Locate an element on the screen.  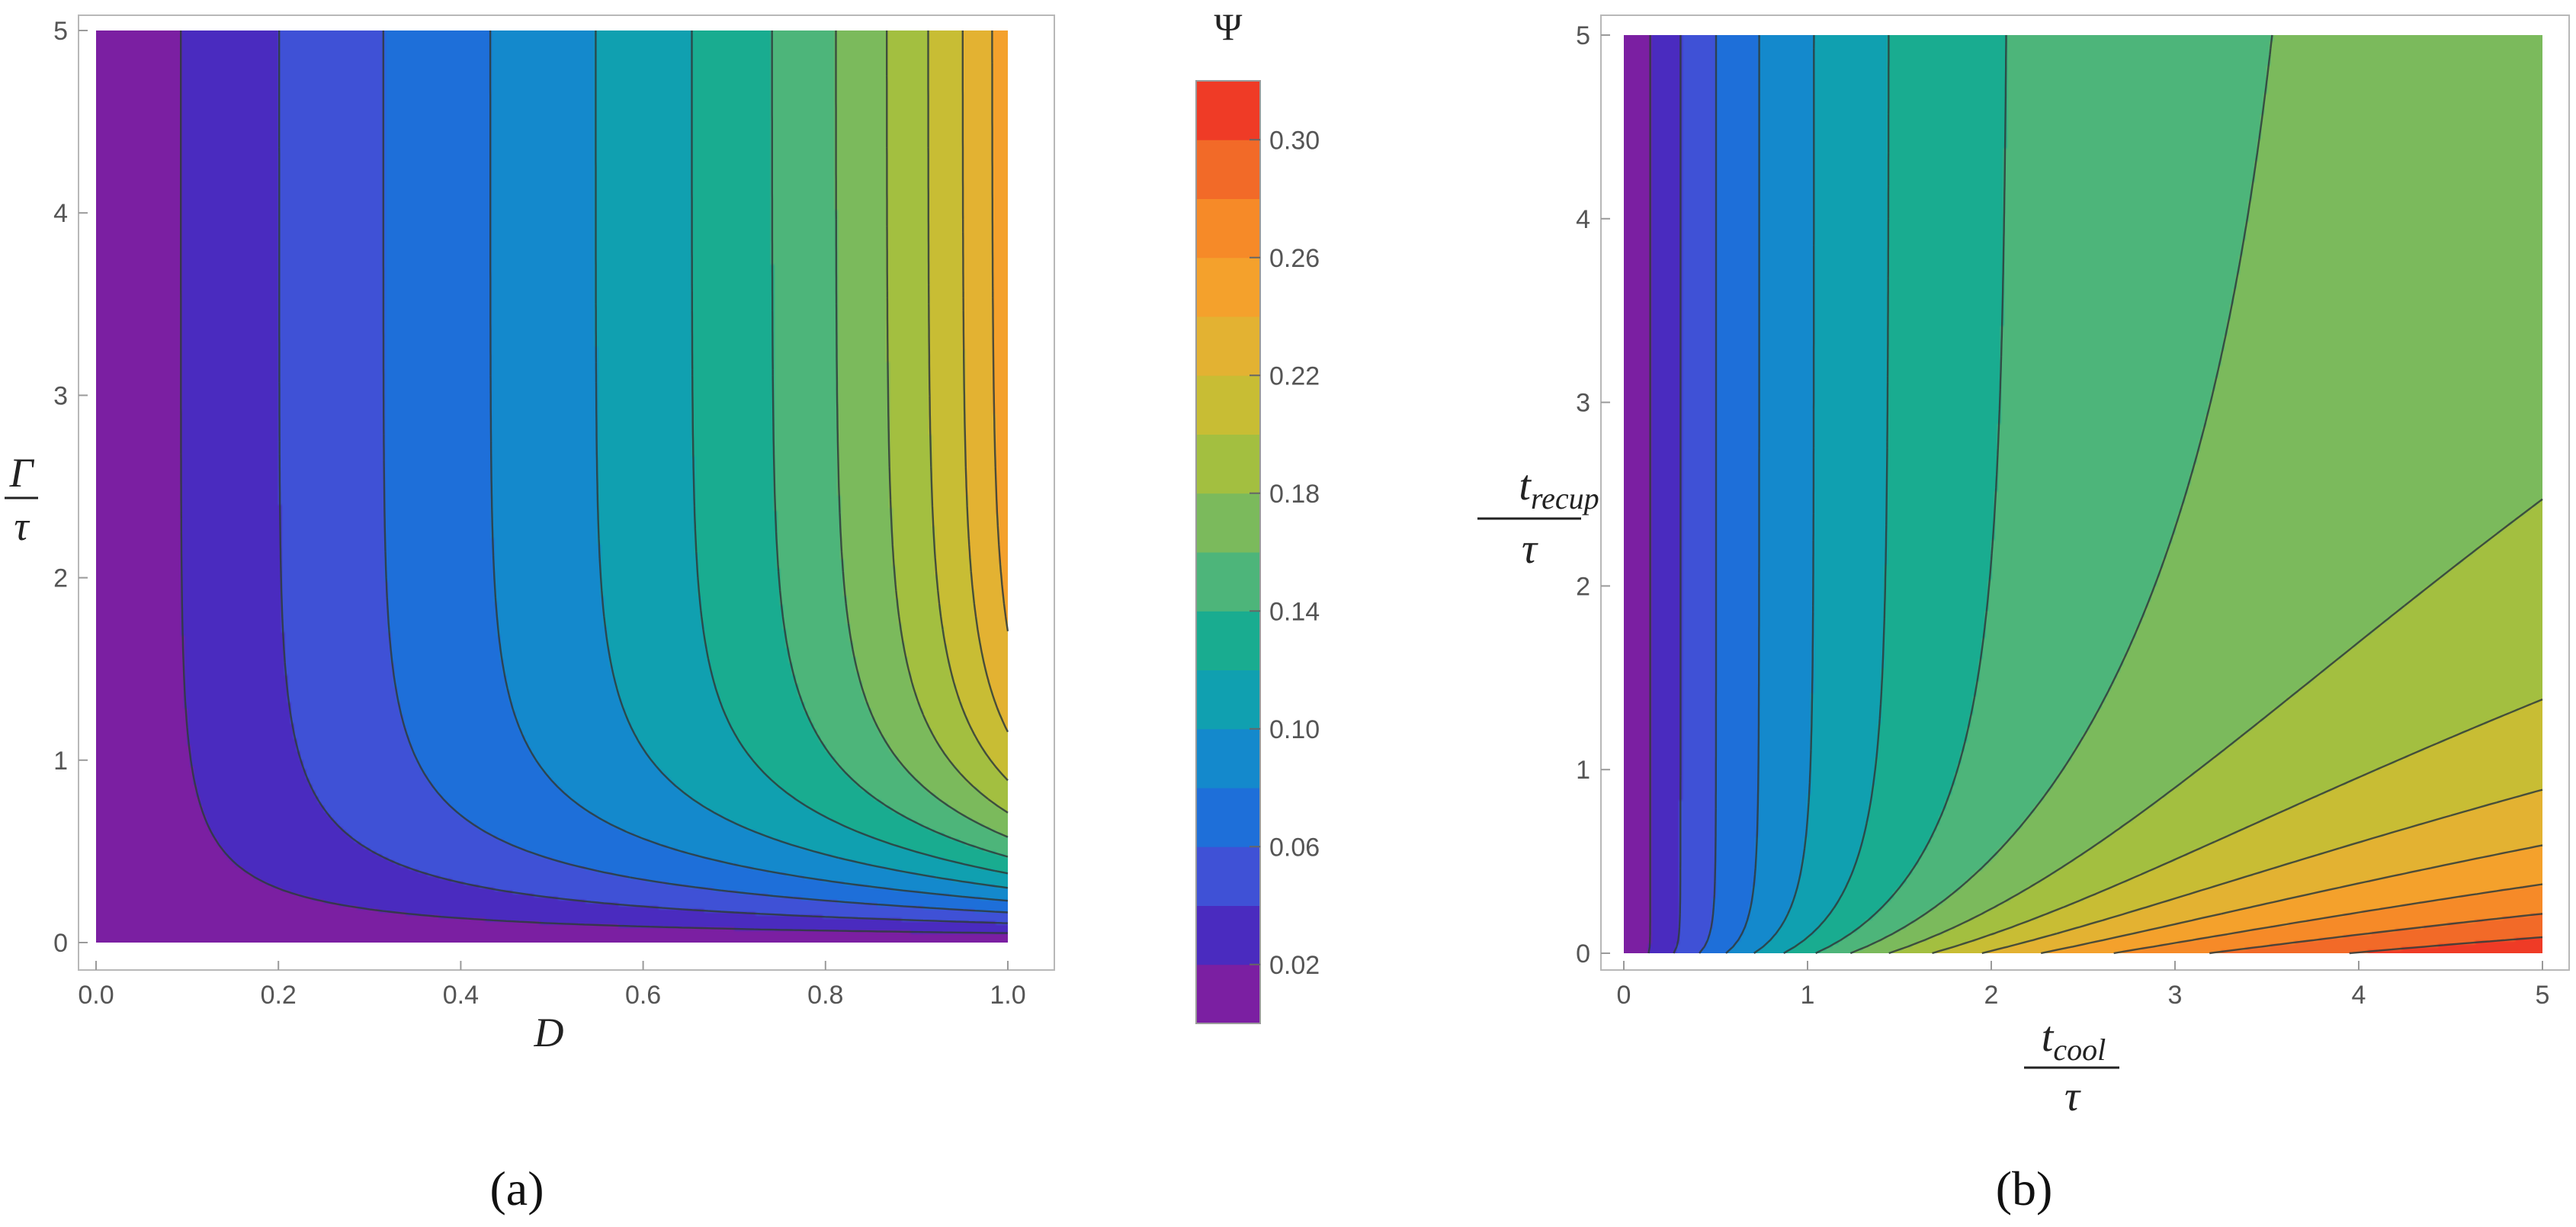
ticksA-y-tick-label: 4 is located at coordinates (60, 213).